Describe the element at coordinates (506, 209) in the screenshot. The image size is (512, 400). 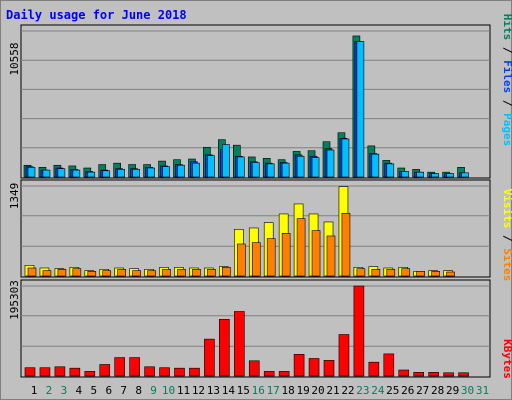
I see `legend-visits: Visits` at that location.